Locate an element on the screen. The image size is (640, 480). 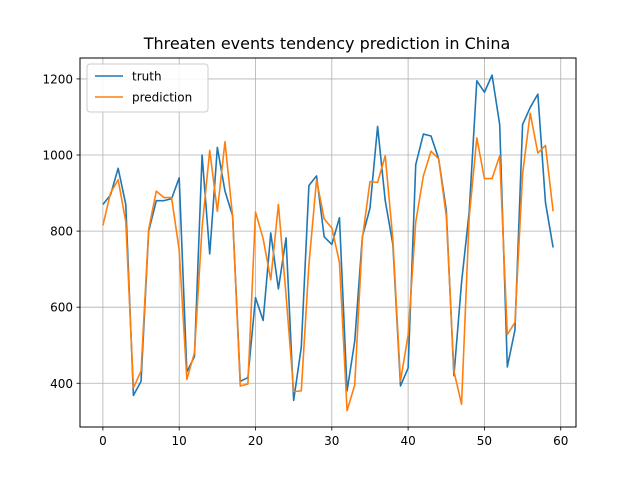
y-tick-label: 1200 is located at coordinates (57, 79).